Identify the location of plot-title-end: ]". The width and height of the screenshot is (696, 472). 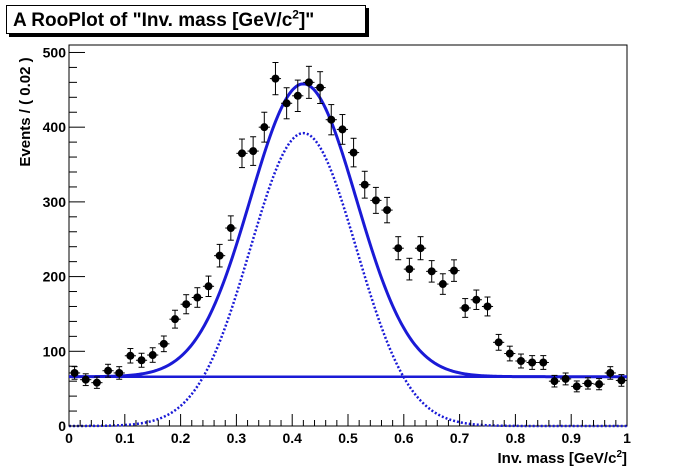
(306, 20).